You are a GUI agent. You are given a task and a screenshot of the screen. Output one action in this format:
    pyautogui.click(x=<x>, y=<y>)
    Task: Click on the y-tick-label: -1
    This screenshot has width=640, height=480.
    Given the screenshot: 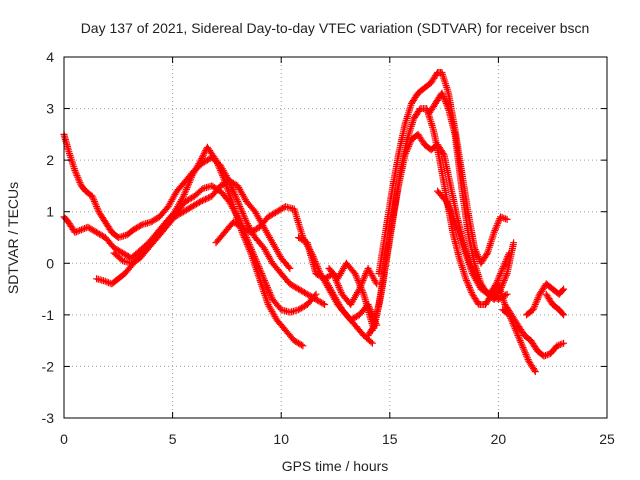 What is the action you would take?
    pyautogui.click(x=48, y=315)
    